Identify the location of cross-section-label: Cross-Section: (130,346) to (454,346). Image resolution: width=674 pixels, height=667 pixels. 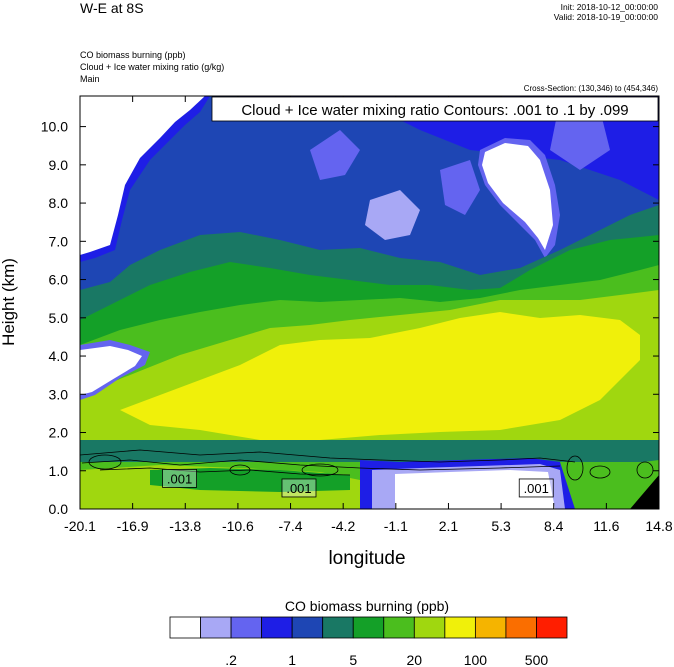
(590, 88).